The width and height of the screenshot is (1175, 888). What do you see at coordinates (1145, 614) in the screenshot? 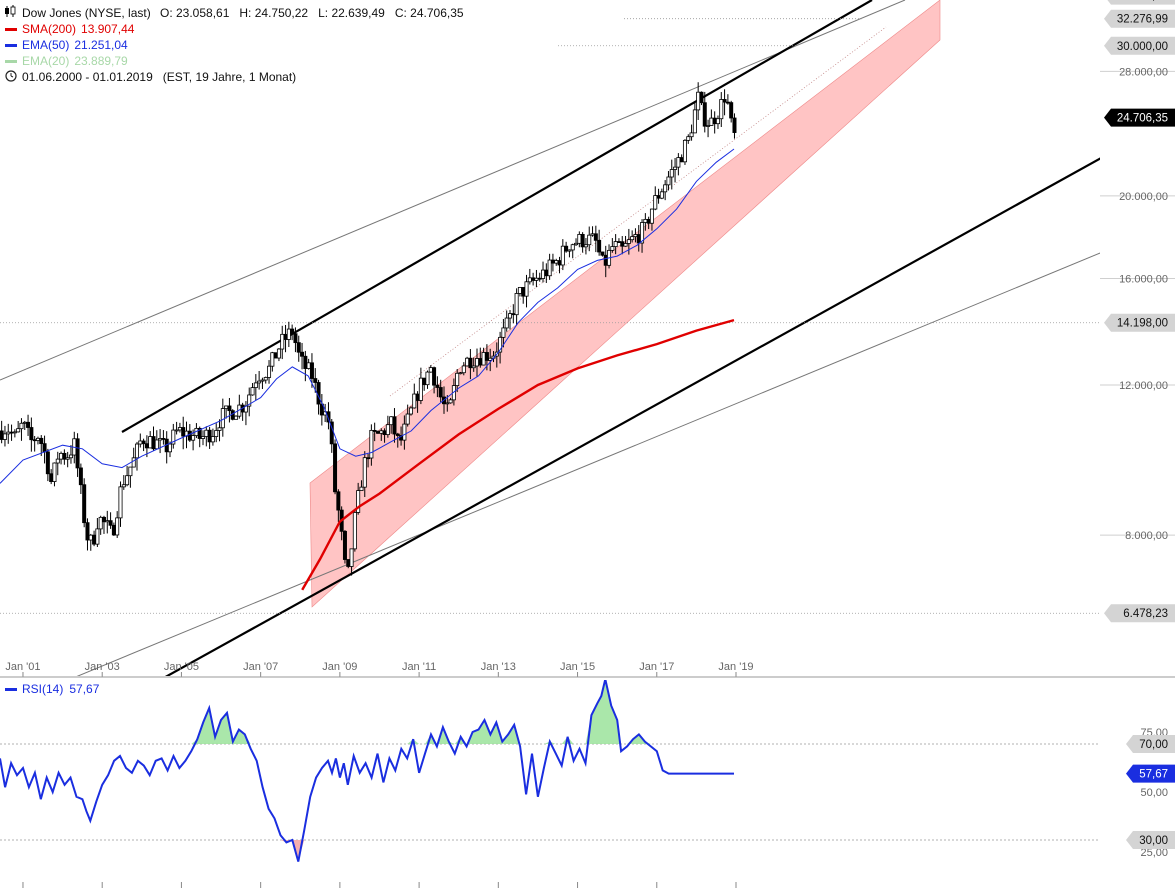
I see `price-tag-label: 6.478,23` at bounding box center [1145, 614].